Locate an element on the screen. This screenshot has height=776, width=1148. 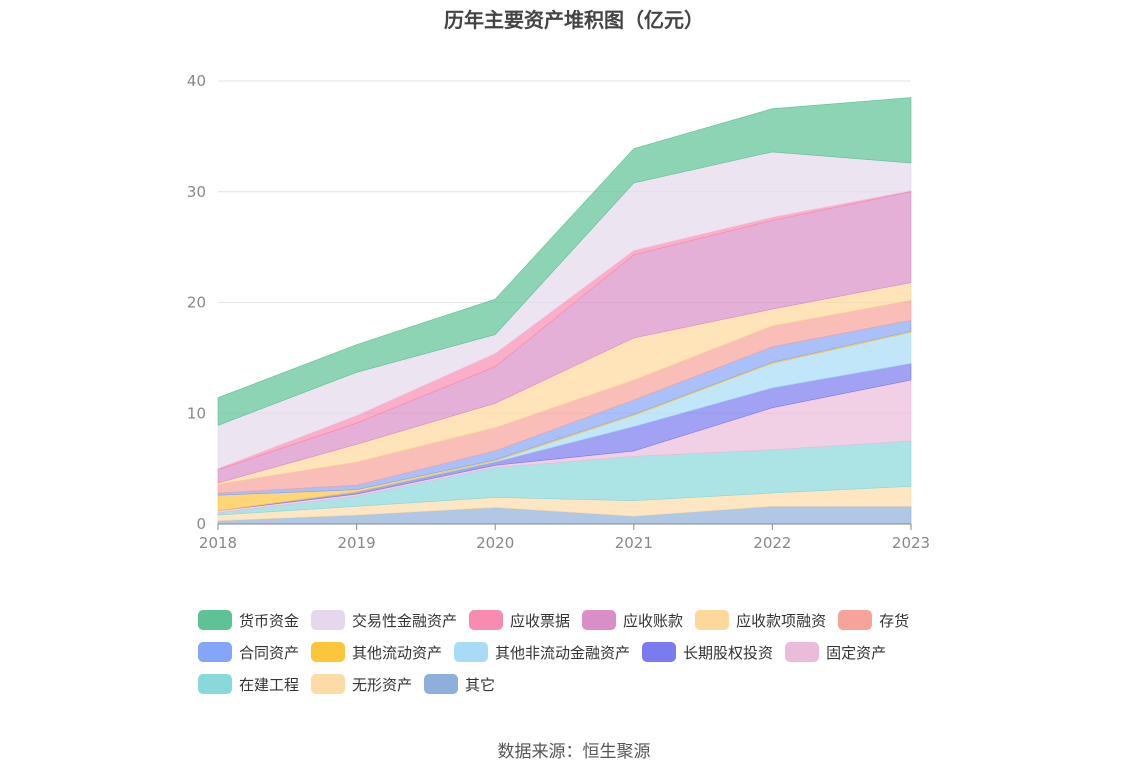
legend-label: 无形资产 is located at coordinates (382, 684).